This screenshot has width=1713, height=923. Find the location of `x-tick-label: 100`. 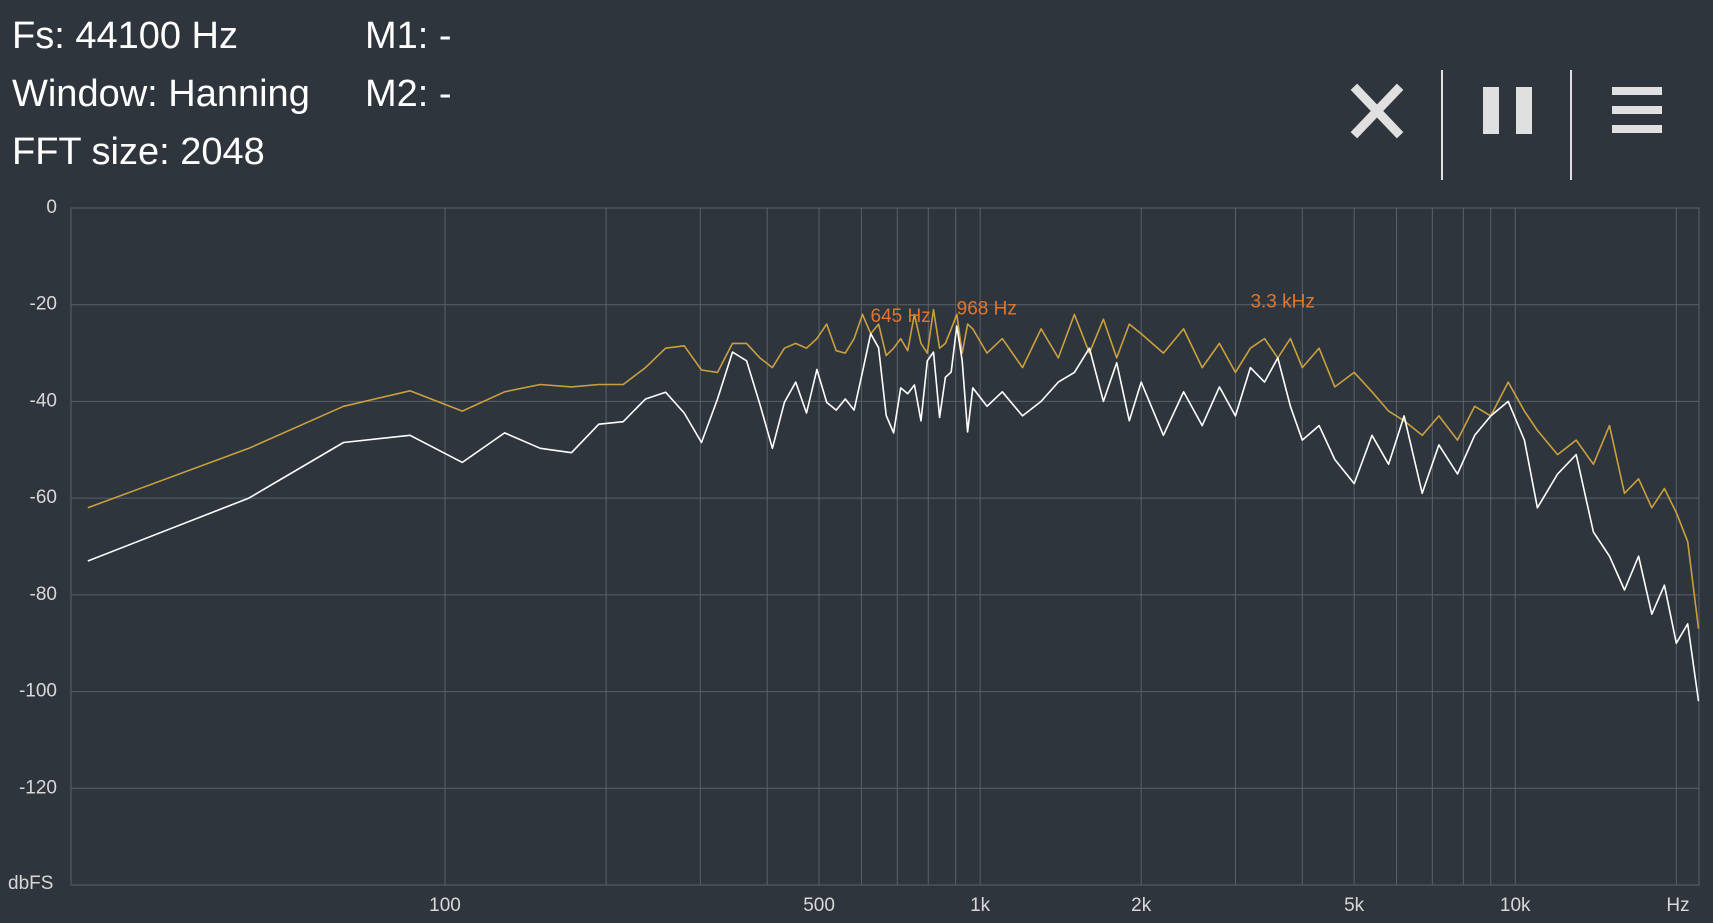

x-tick-label: 100 is located at coordinates (445, 905).